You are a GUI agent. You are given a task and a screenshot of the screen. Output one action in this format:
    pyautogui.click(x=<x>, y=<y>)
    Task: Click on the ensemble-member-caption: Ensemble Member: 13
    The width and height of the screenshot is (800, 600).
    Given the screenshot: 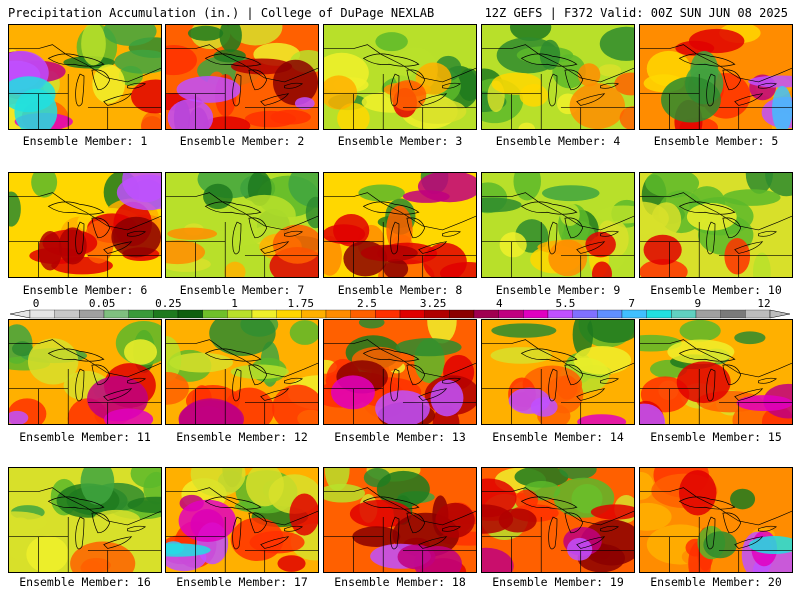 What is the action you would take?
    pyautogui.click(x=400, y=437)
    